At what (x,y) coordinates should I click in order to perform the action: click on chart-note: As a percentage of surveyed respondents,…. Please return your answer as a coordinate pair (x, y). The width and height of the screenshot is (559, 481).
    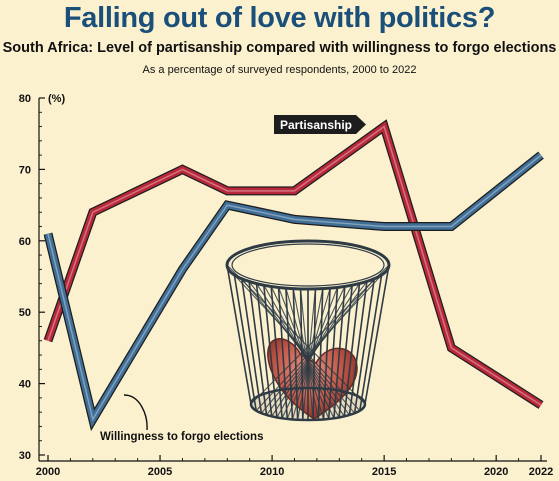
    Looking at the image, I should click on (279, 70).